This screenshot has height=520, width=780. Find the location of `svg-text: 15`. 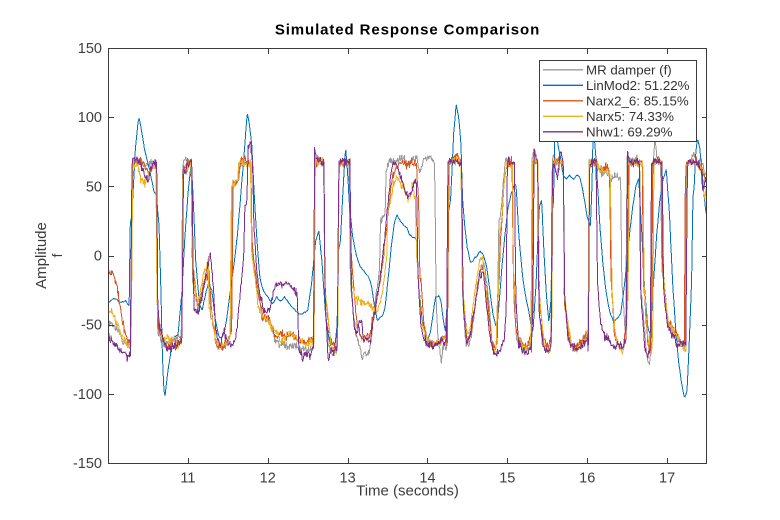

svg-text: 15 is located at coordinates (507, 479).